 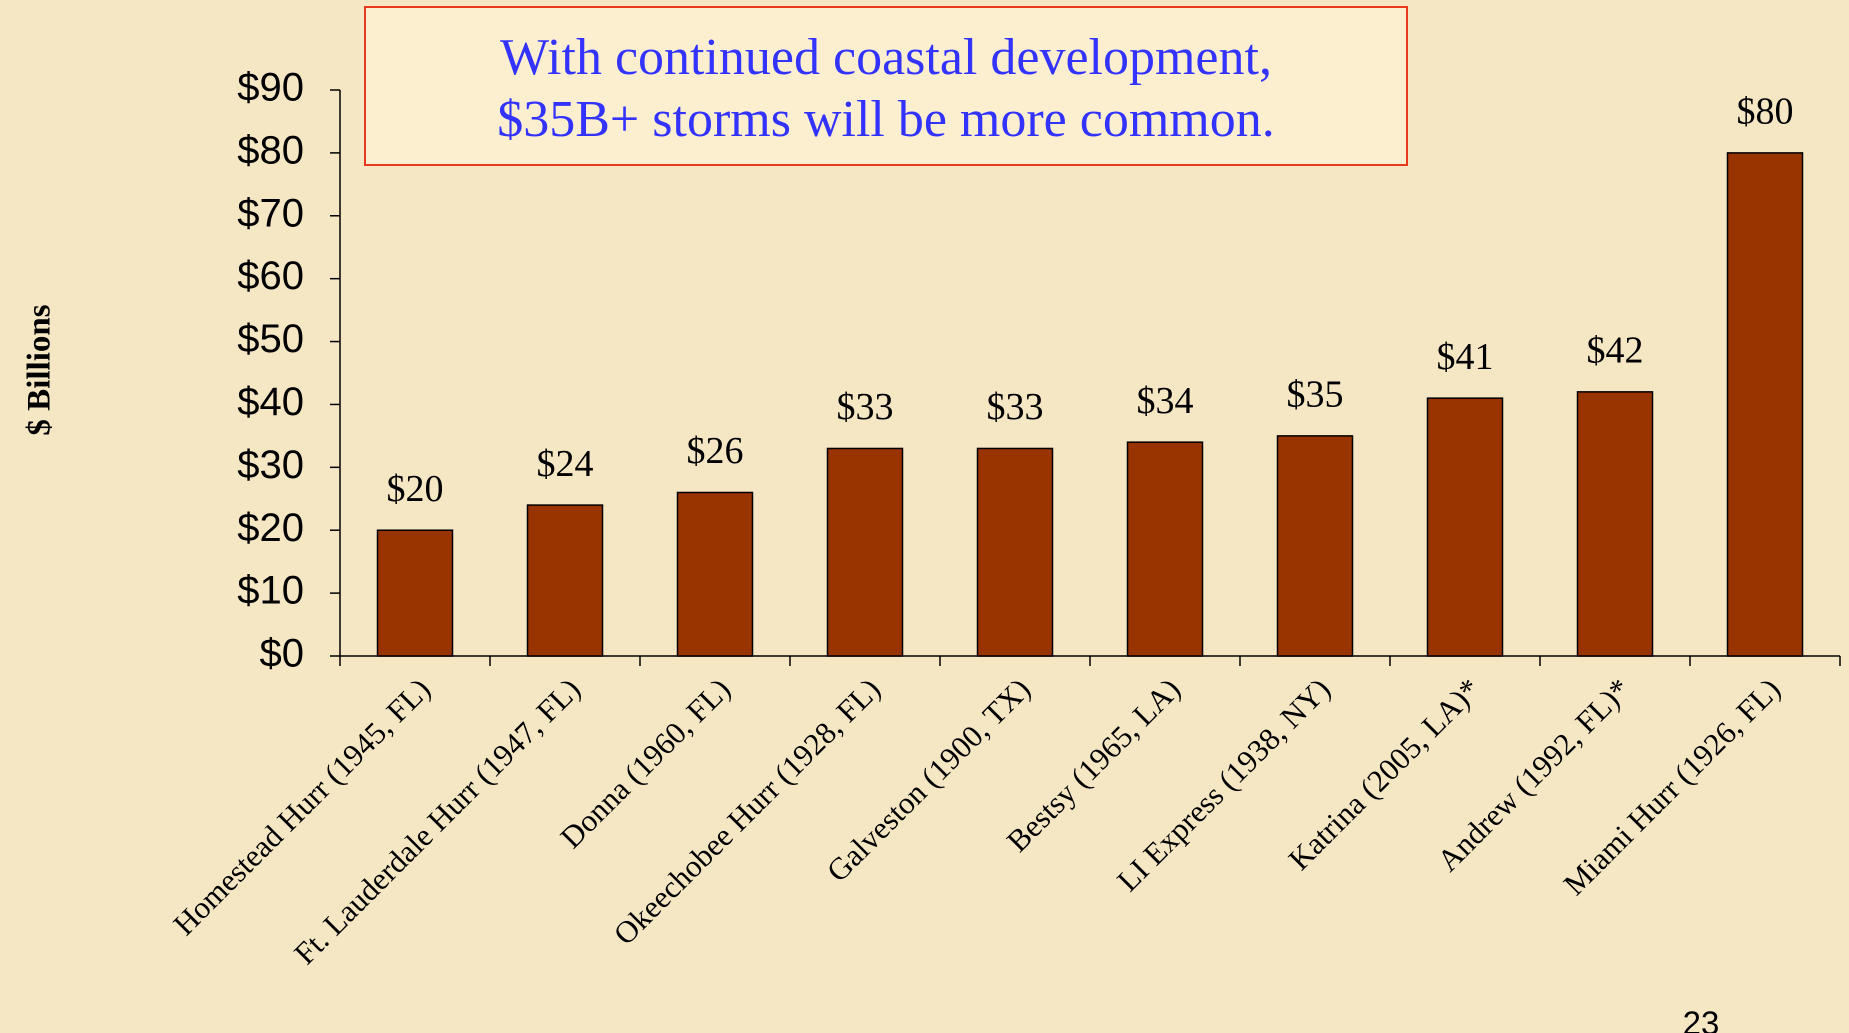 What do you see at coordinates (270, 339) in the screenshot?
I see `y-tick-label: $50` at bounding box center [270, 339].